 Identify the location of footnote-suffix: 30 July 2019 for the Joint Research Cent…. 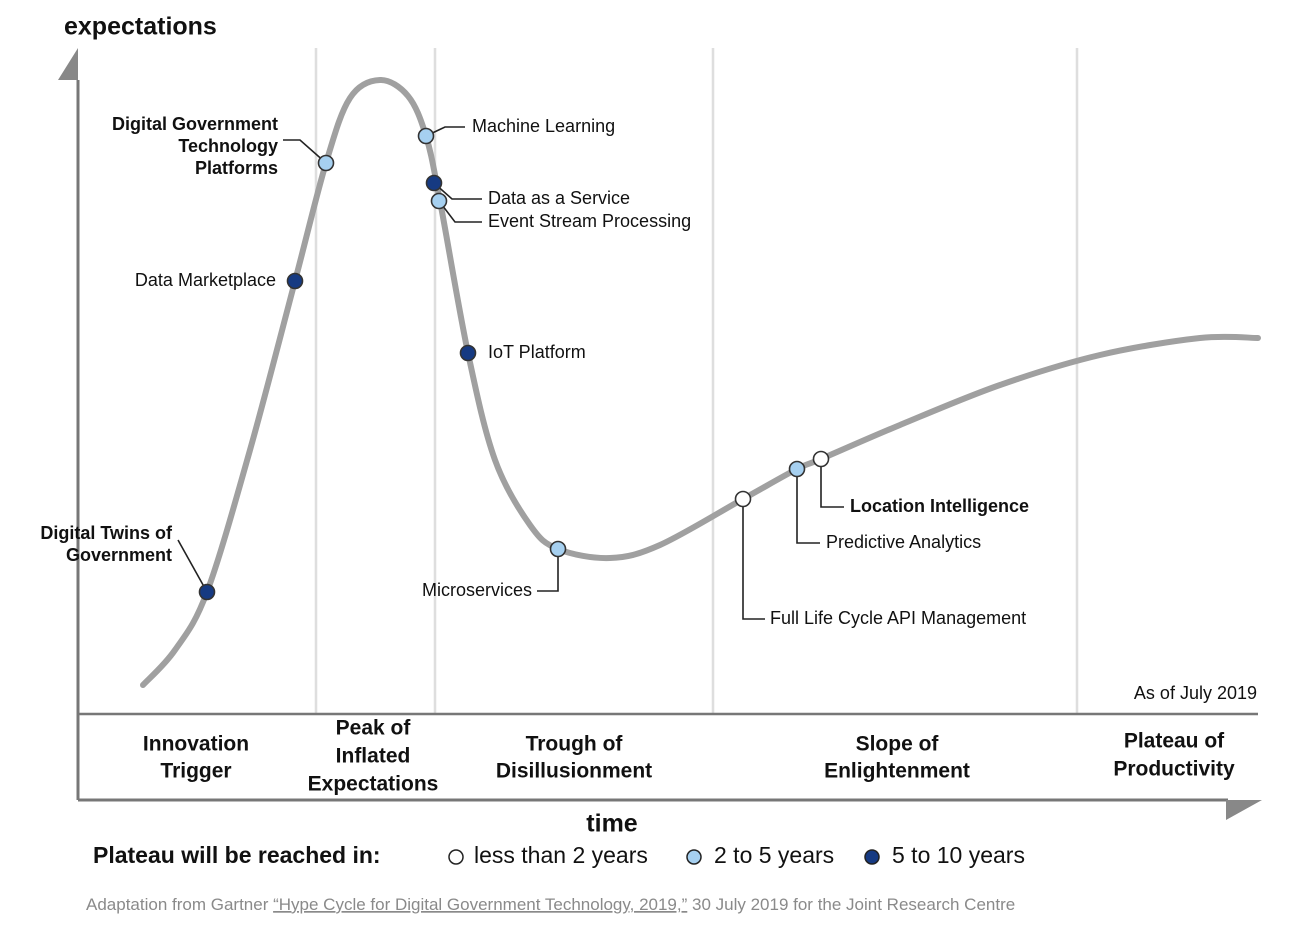
(851, 904).